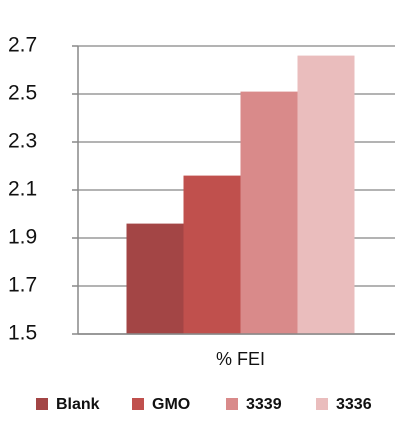 The image size is (405, 435). What do you see at coordinates (240, 359) in the screenshot?
I see `x-tick-label: % FEI` at bounding box center [240, 359].